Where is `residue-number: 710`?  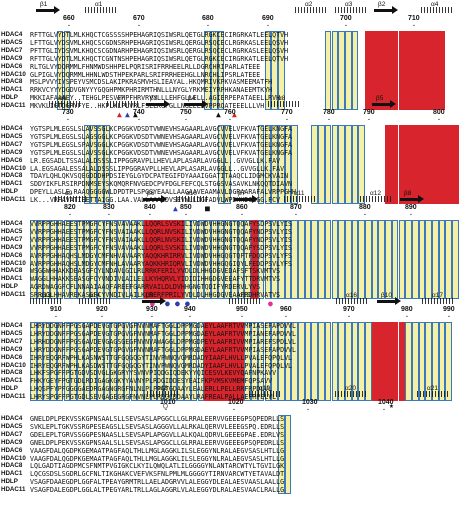 residue-number: 710 is located at coordinates (414, 18).